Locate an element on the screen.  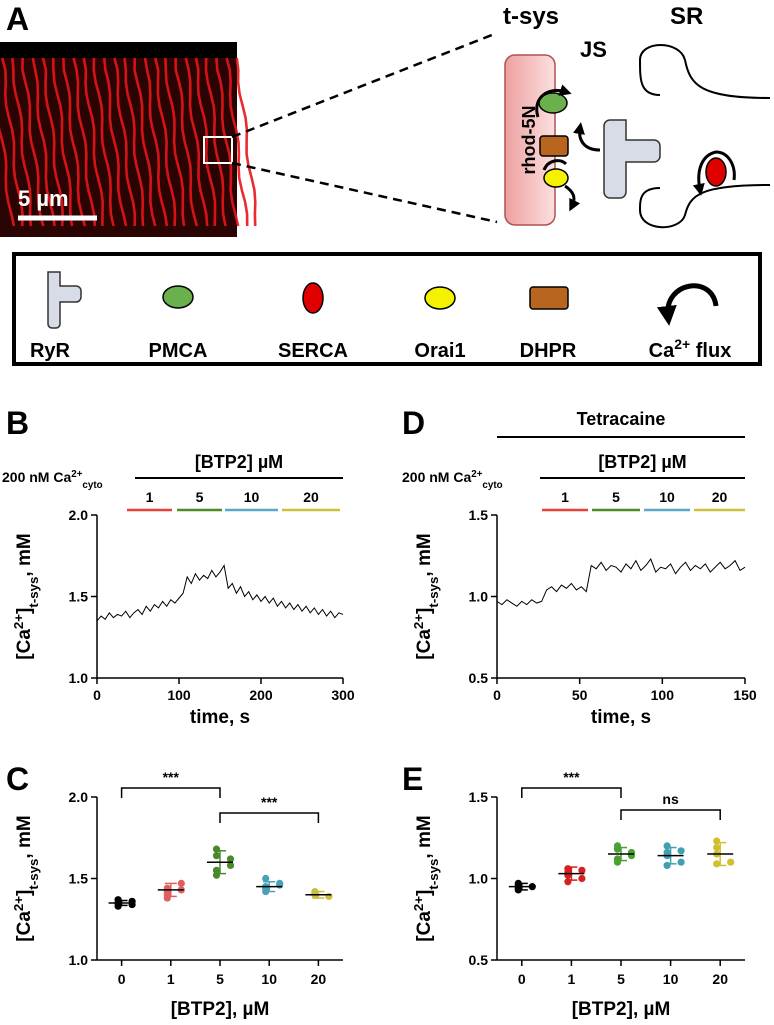
sr-membrane is located at coordinates (704, 206).